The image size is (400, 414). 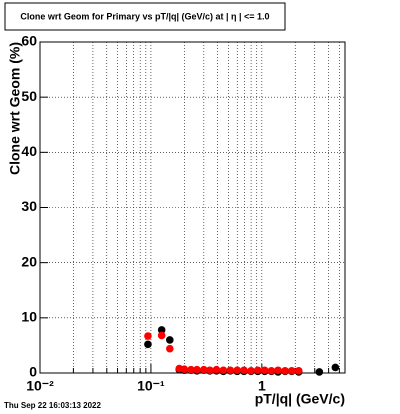 What do you see at coordinates (15, 108) in the screenshot?
I see `y-axis-title: Clone wrt Geom (%)` at bounding box center [15, 108].